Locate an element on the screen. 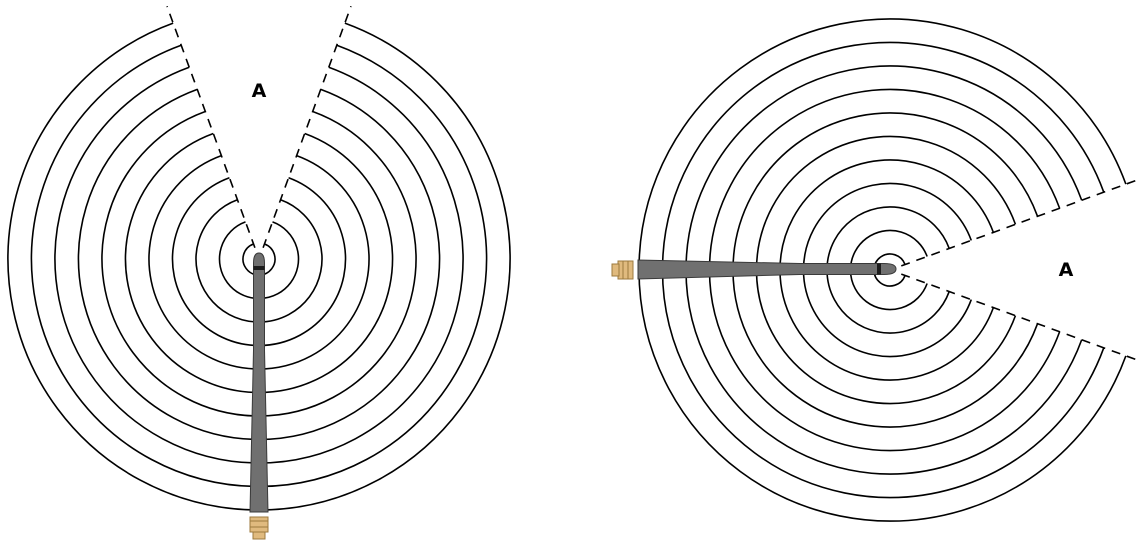  vertical-antenna-icon is located at coordinates (259, 396).